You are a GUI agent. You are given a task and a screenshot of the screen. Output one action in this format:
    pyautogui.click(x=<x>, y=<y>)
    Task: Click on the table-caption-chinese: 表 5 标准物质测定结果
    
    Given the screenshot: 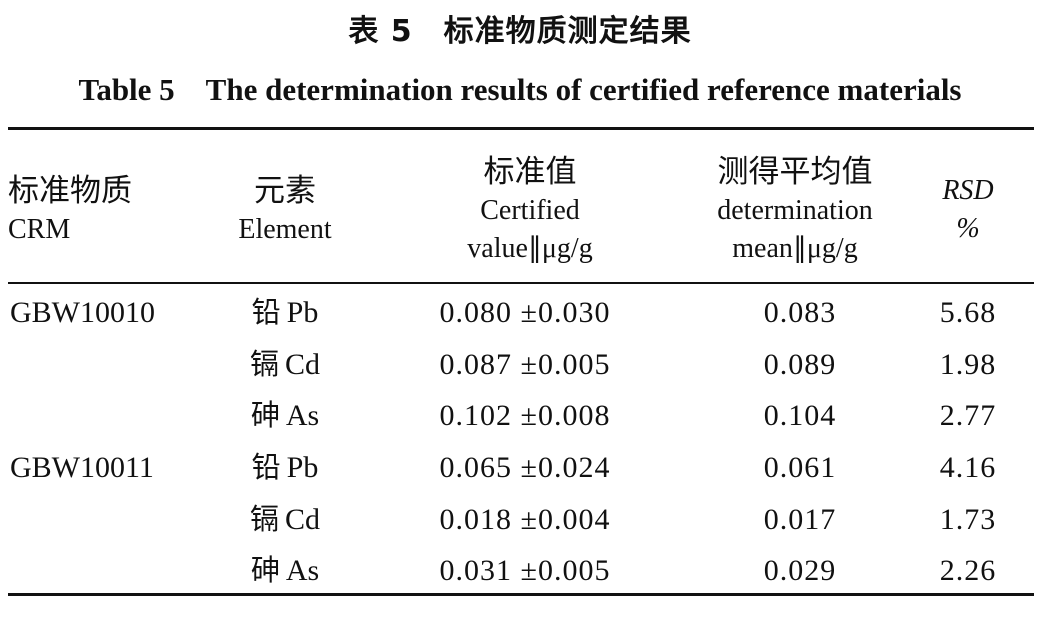 What is the action you would take?
    pyautogui.click(x=520, y=31)
    